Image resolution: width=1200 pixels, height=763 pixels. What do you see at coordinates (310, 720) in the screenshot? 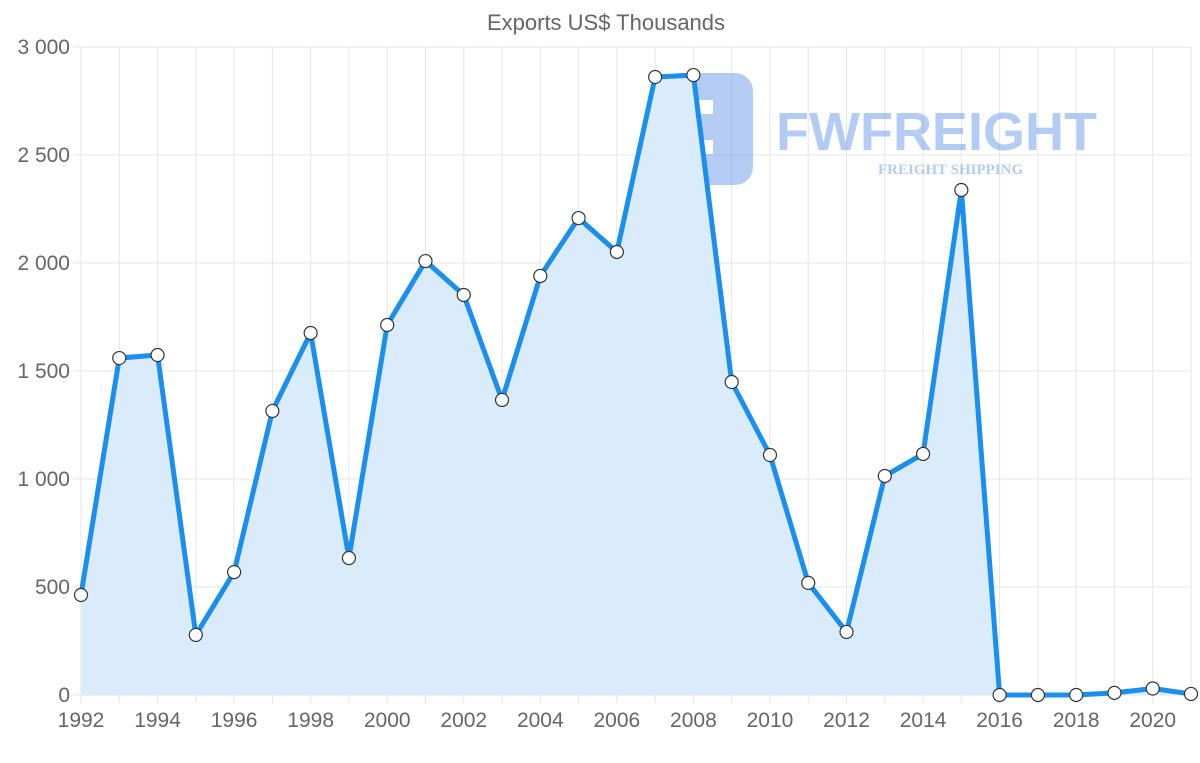
I see `x-tick-label: 1998` at bounding box center [310, 720].